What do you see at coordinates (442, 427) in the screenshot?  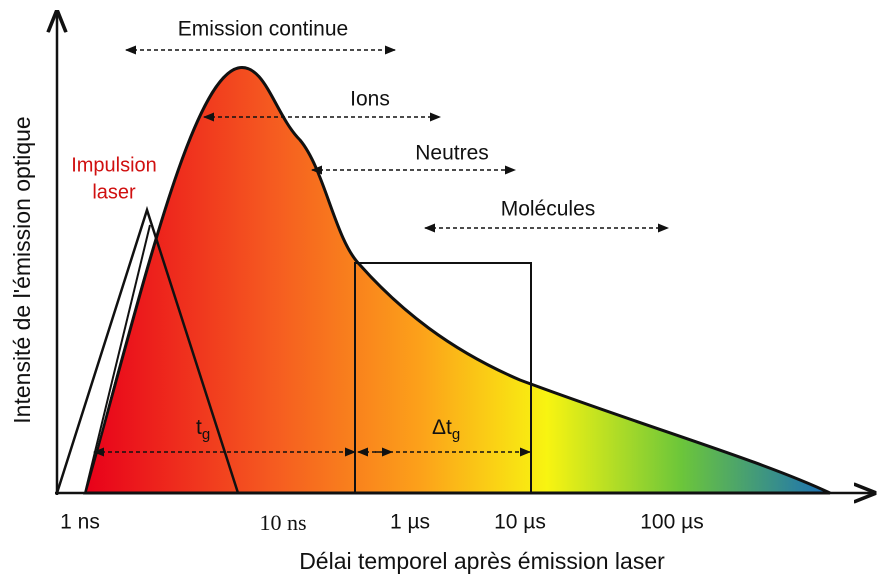 I see `label-base: Δt` at bounding box center [442, 427].